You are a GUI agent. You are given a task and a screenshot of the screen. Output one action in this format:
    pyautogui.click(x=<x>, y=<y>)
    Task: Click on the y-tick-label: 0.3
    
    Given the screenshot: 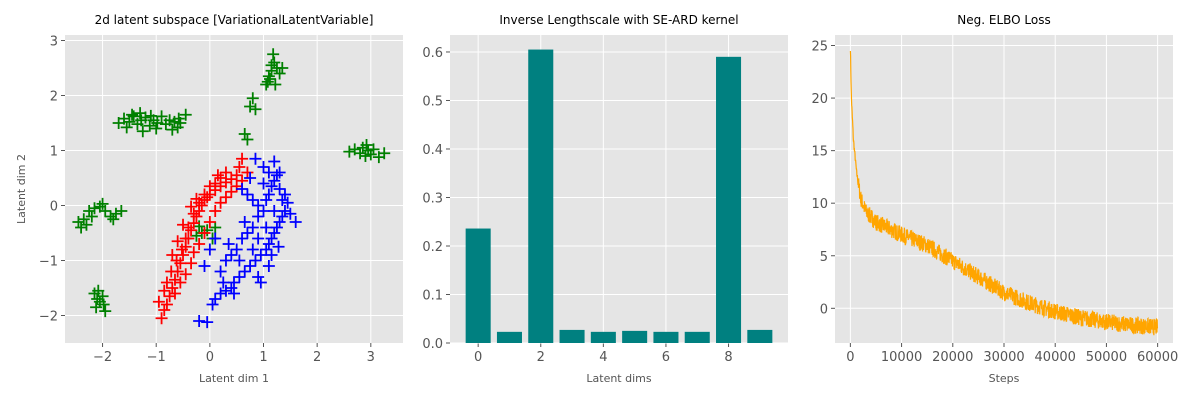 What is the action you would take?
    pyautogui.click(x=432, y=198)
    